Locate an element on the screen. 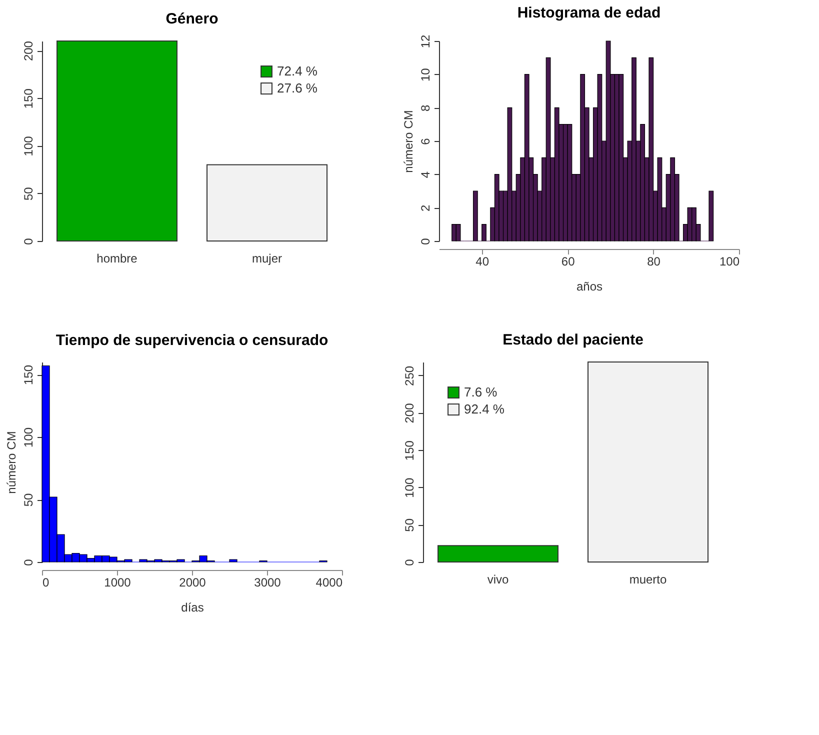 This screenshot has width=819, height=735. x-tick-label: 100 is located at coordinates (729, 261).